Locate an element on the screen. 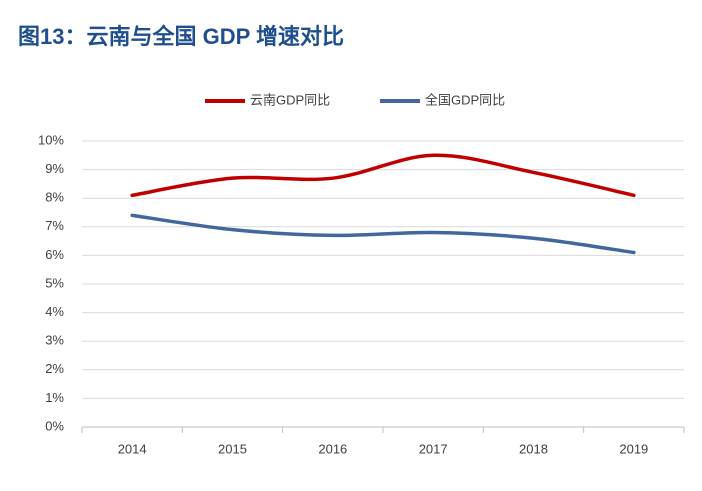 This screenshot has width=702, height=491. y-tick-label: 5% is located at coordinates (54, 282).